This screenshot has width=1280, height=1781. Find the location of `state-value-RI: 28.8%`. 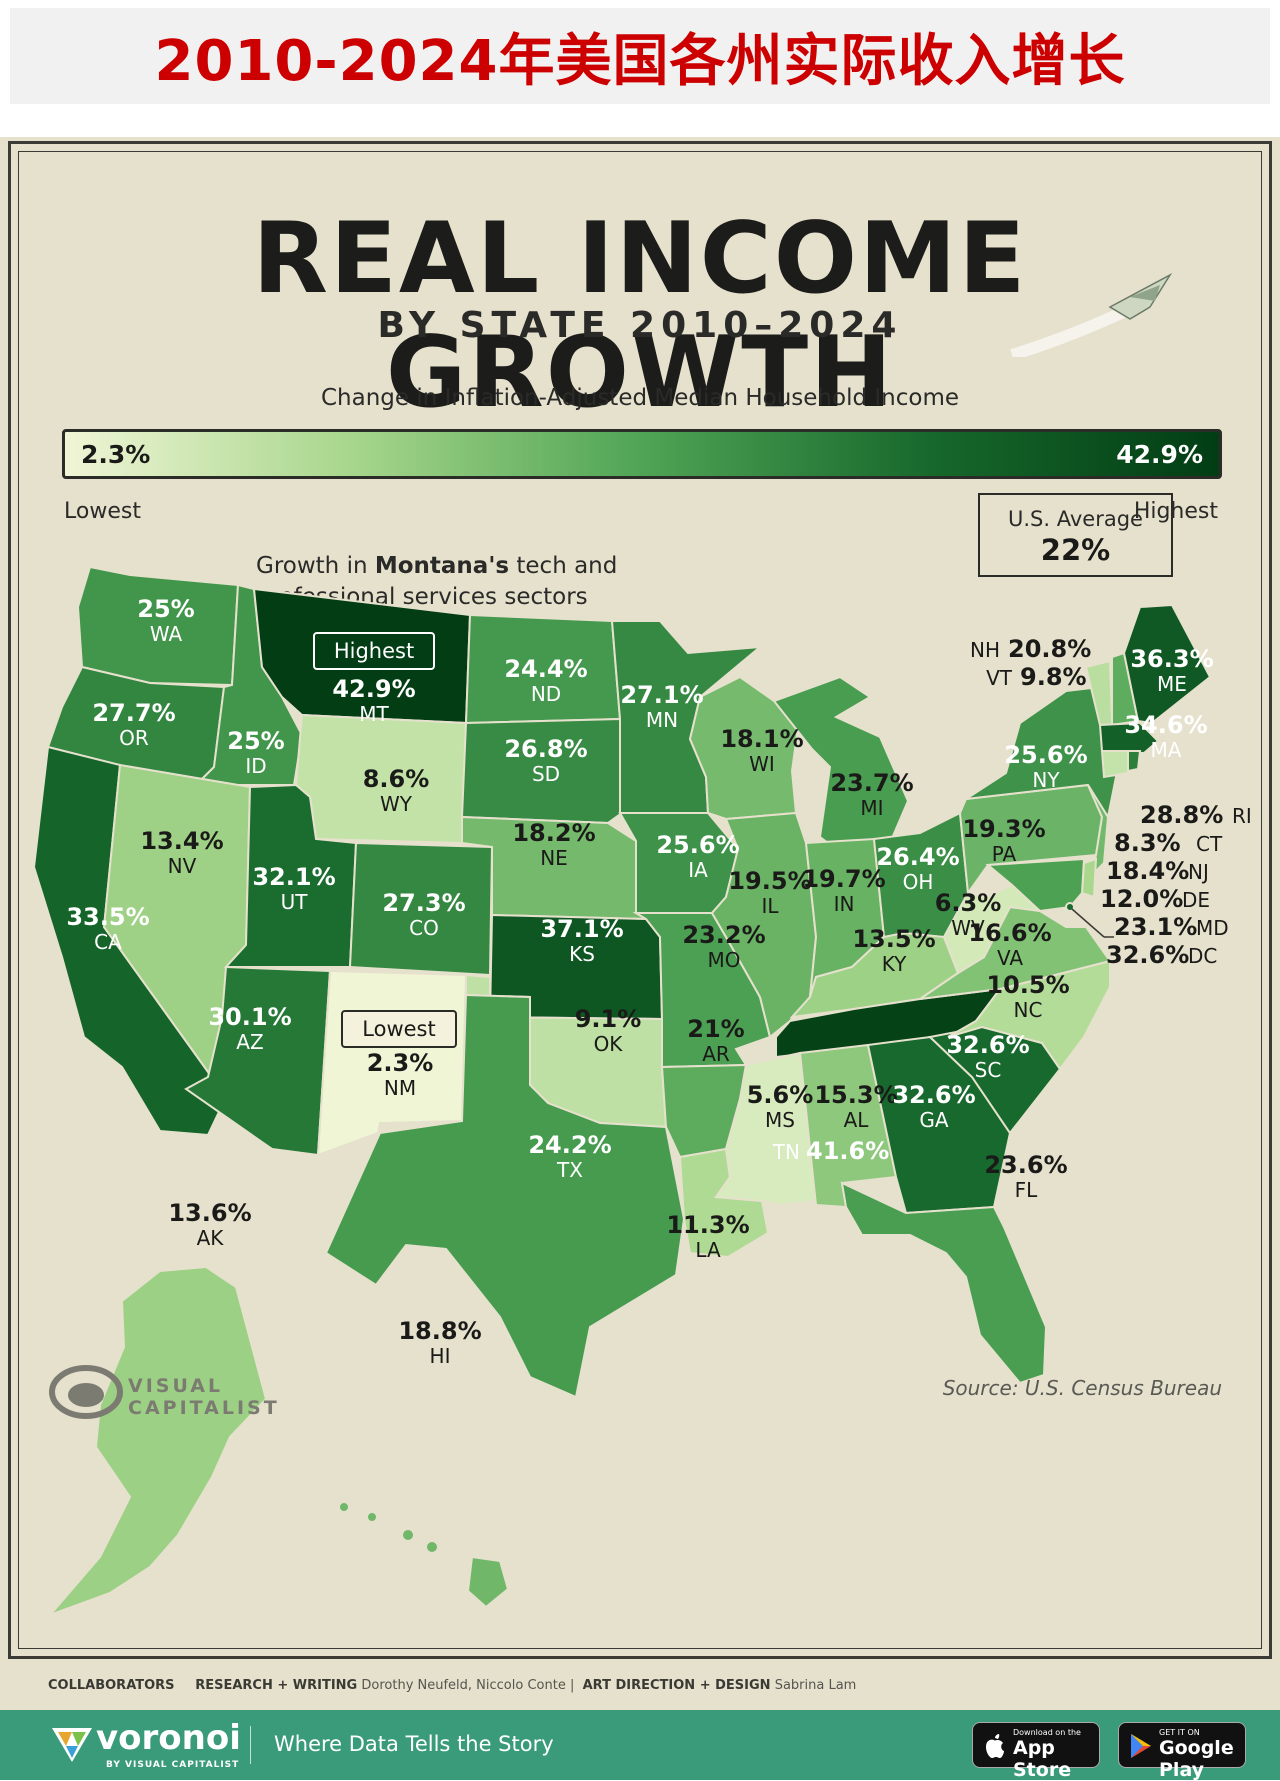

state-value-RI: 28.8% is located at coordinates (1181, 815).